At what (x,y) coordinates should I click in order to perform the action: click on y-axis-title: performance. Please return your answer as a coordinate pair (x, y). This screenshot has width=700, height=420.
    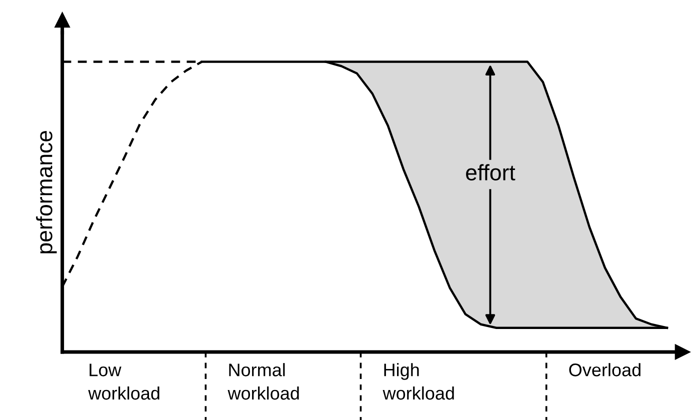
    Looking at the image, I should click on (46, 192).